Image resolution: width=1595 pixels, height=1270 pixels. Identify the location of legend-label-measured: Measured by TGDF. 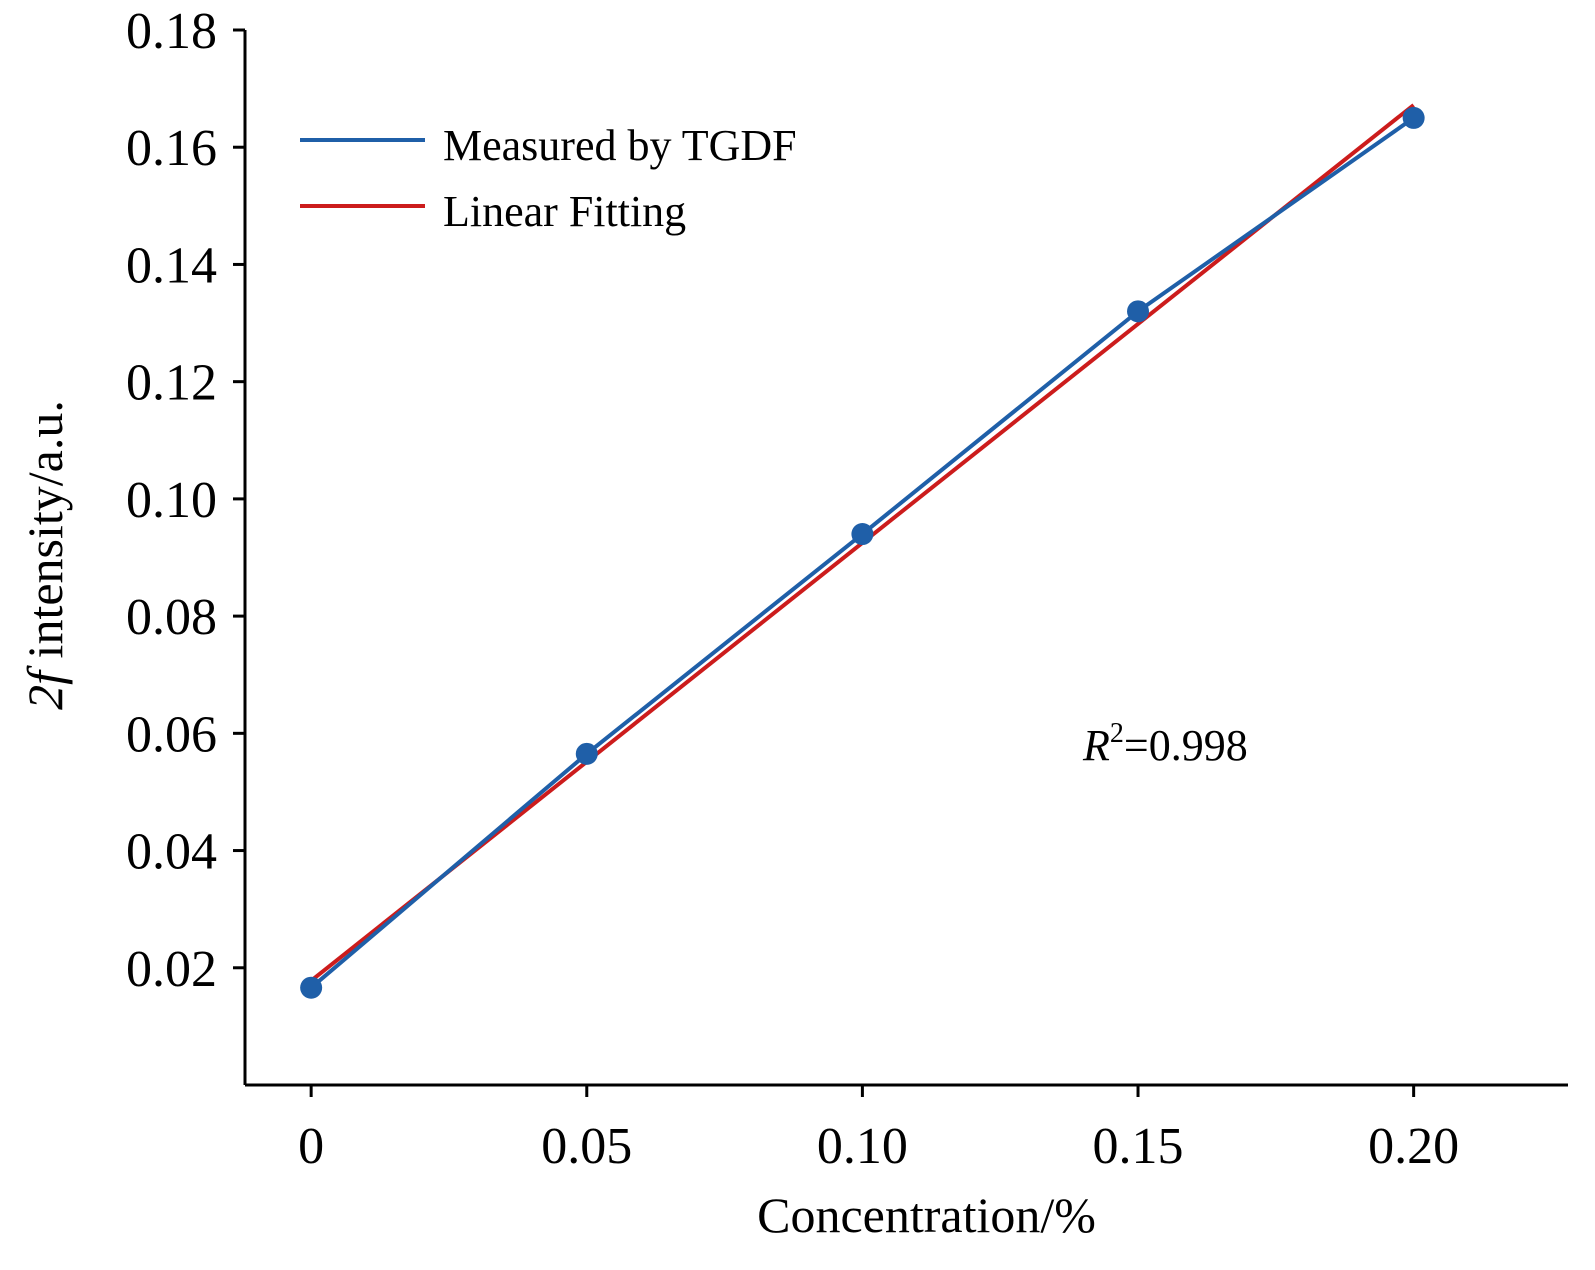
(620, 145).